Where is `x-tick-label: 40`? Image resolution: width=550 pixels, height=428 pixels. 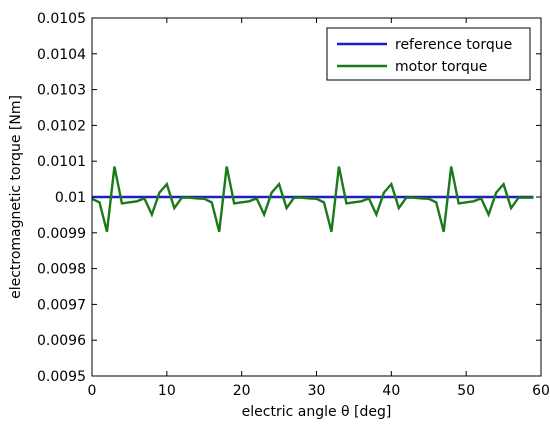
x-tick-label: 40 is located at coordinates (391, 391).